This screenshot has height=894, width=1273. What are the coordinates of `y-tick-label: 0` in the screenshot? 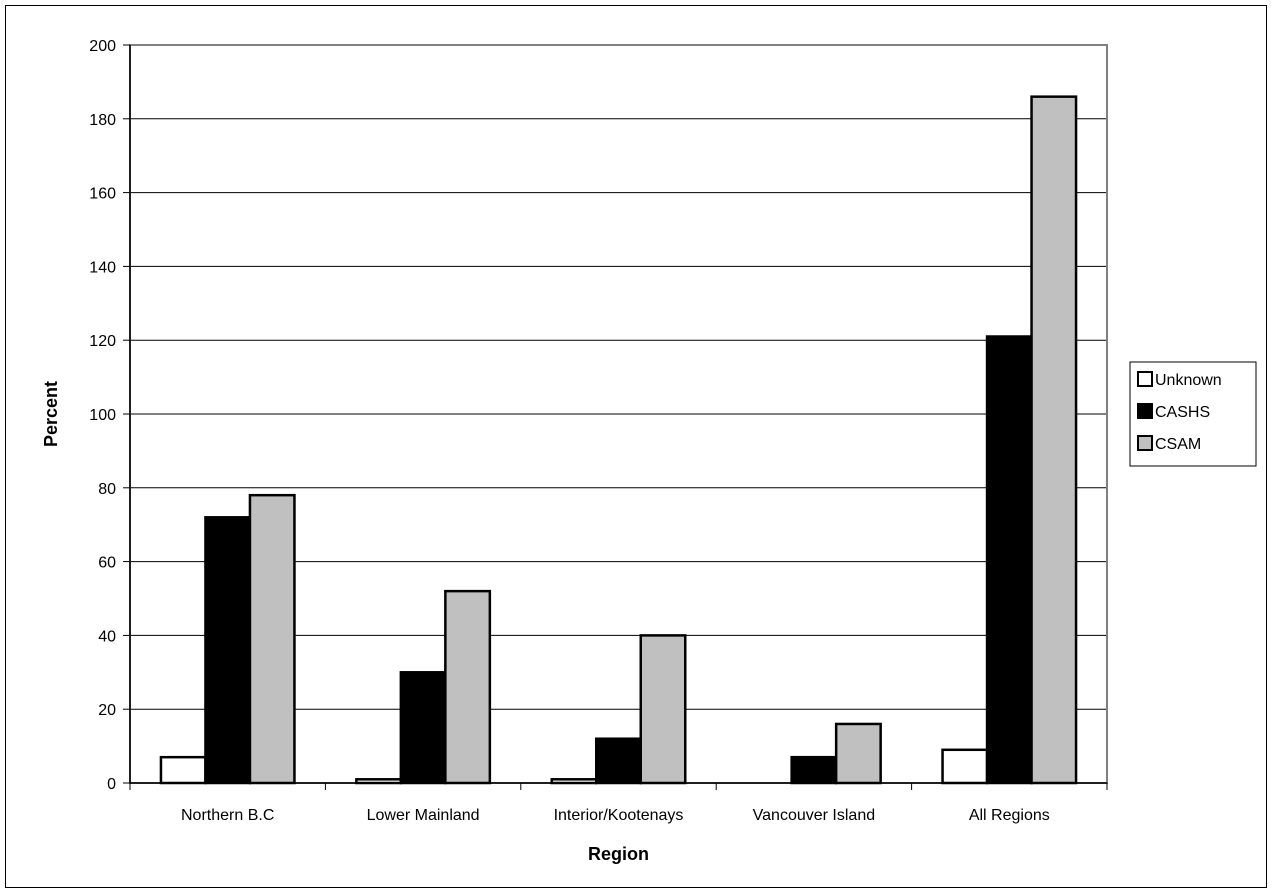 It's located at (111, 784).